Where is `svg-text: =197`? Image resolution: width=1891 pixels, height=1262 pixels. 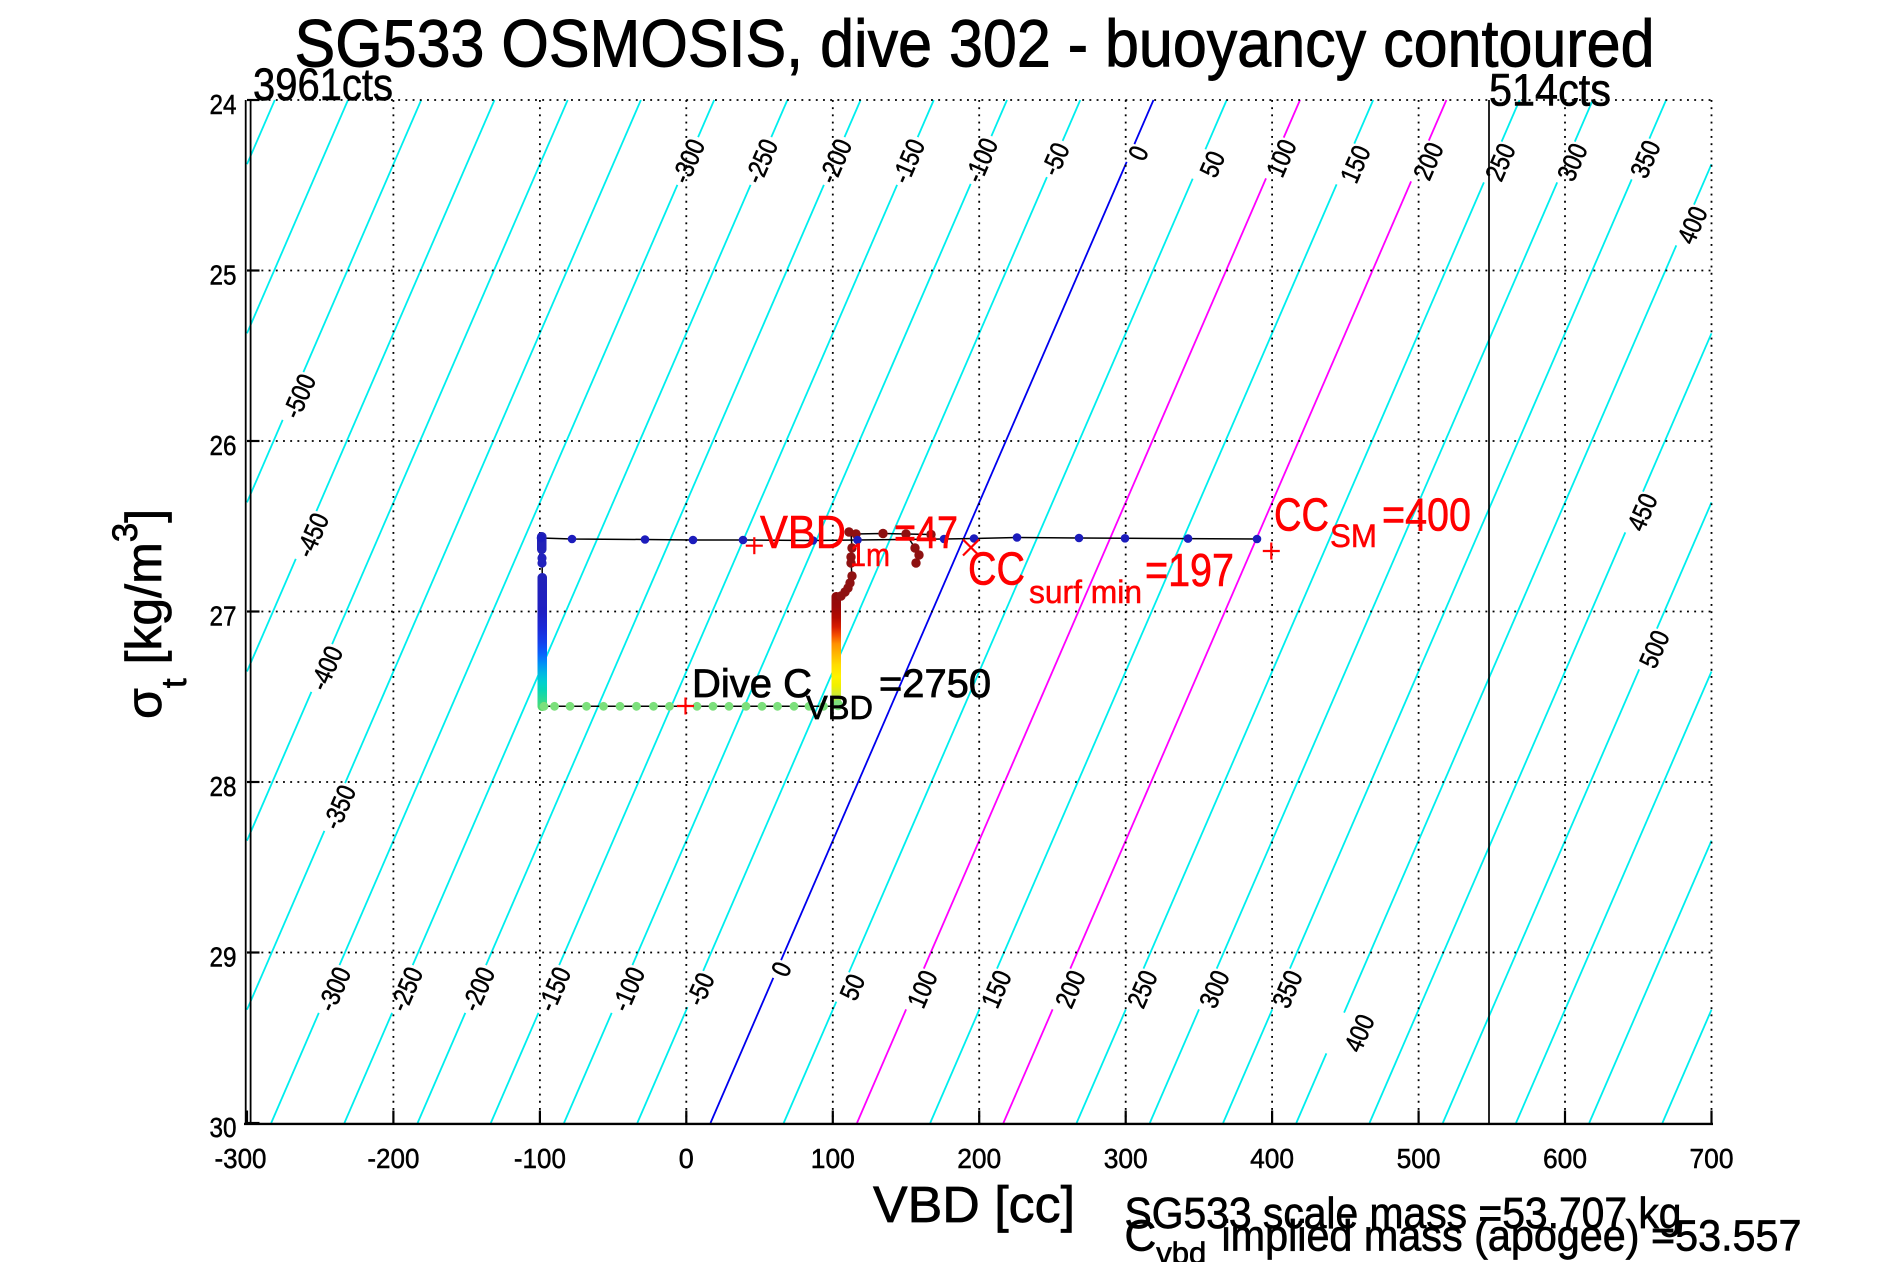
svg-text: =197 is located at coordinates (1189, 570).